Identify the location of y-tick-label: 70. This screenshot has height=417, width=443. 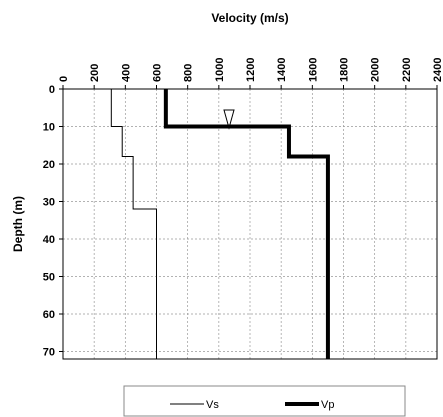
(49, 353).